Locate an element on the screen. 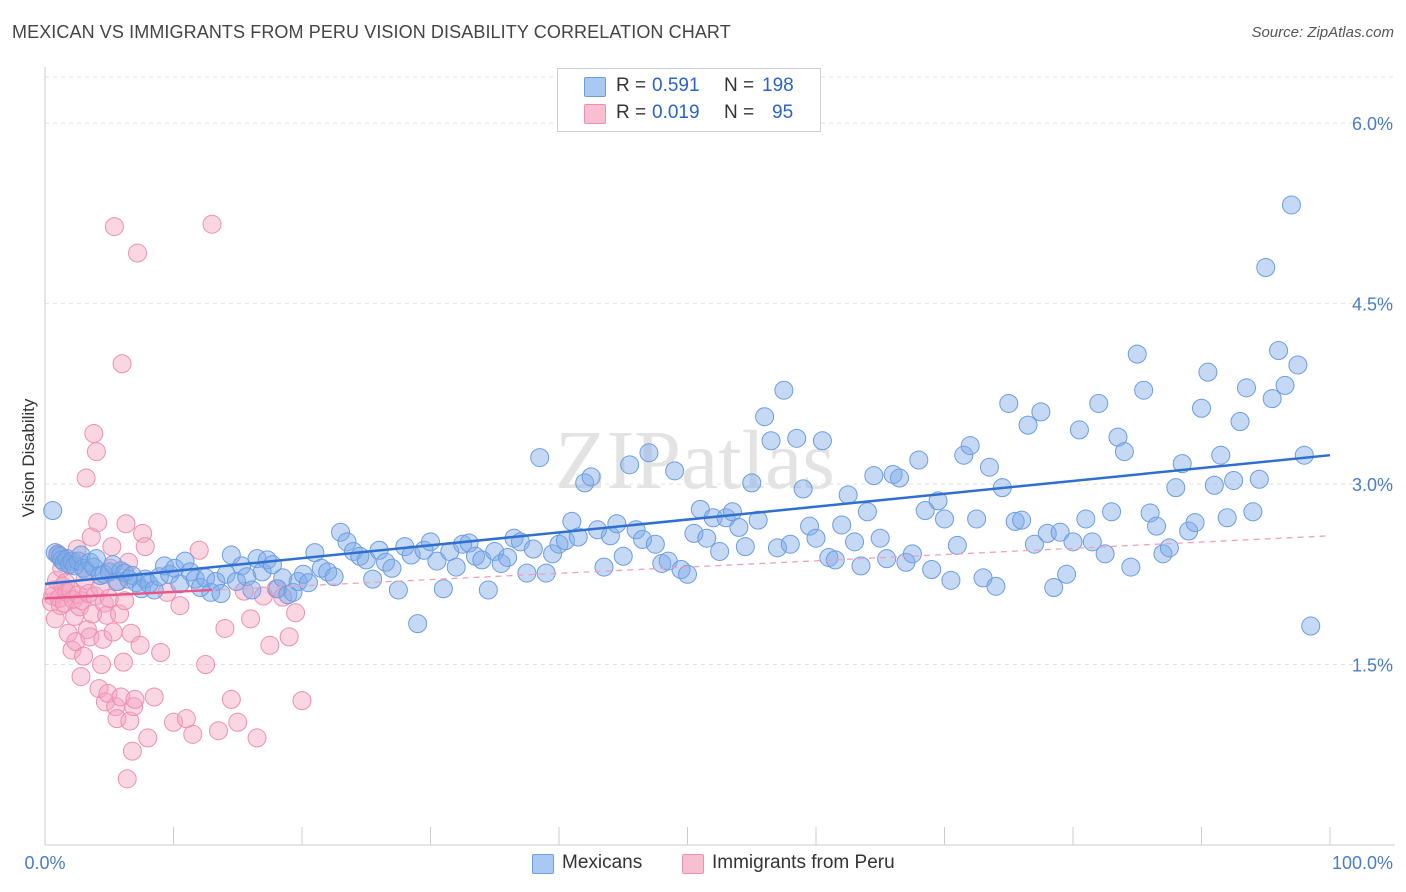  x-tick-label: 100.0% is located at coordinates (1362, 863).